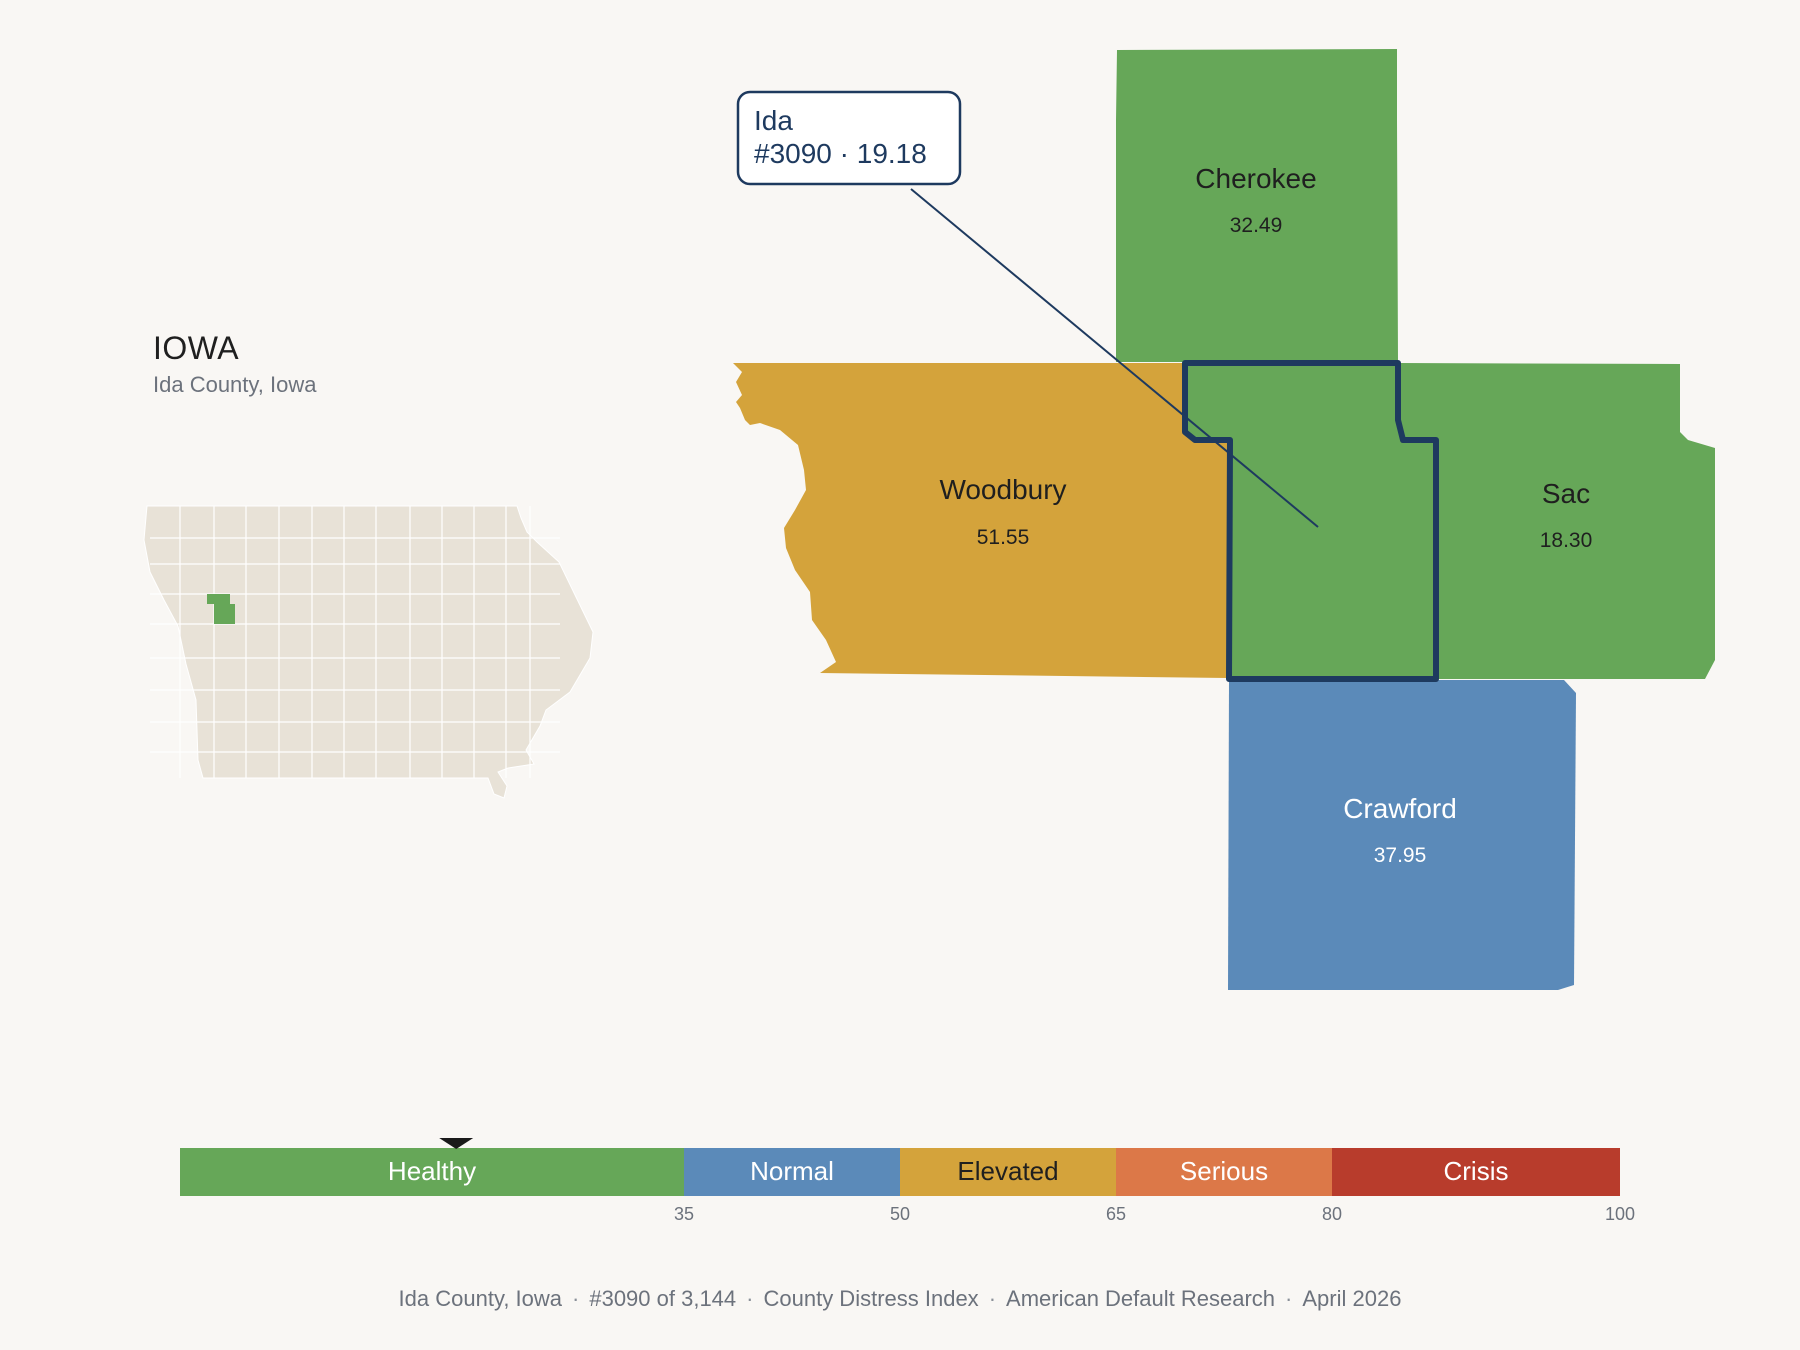 The height and width of the screenshot is (1350, 1800). What do you see at coordinates (480, 1298) in the screenshot?
I see `footer-county: Ida County, Iowa` at bounding box center [480, 1298].